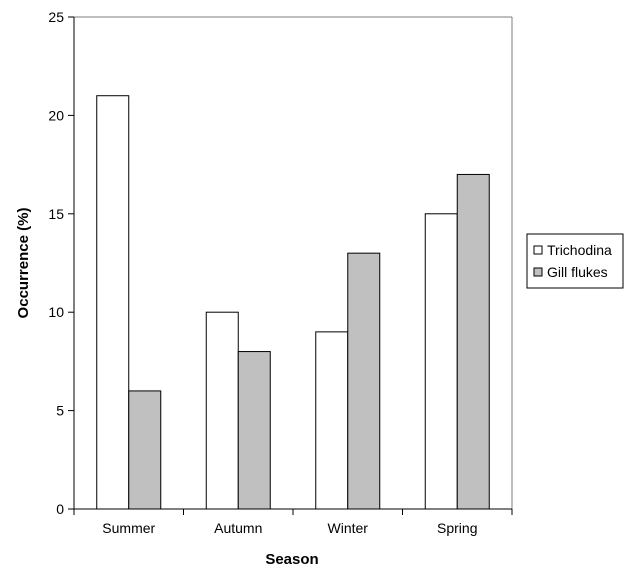 This screenshot has width=629, height=577. I want to click on legend-label: Gill flukes, so click(577, 272).